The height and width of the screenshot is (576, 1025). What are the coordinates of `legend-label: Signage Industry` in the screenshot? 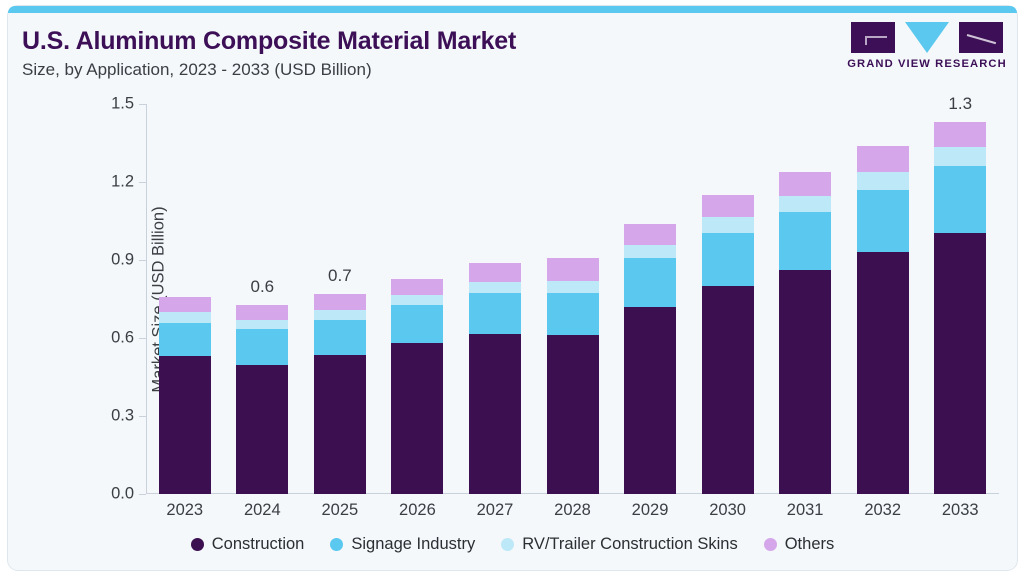 It's located at (413, 544).